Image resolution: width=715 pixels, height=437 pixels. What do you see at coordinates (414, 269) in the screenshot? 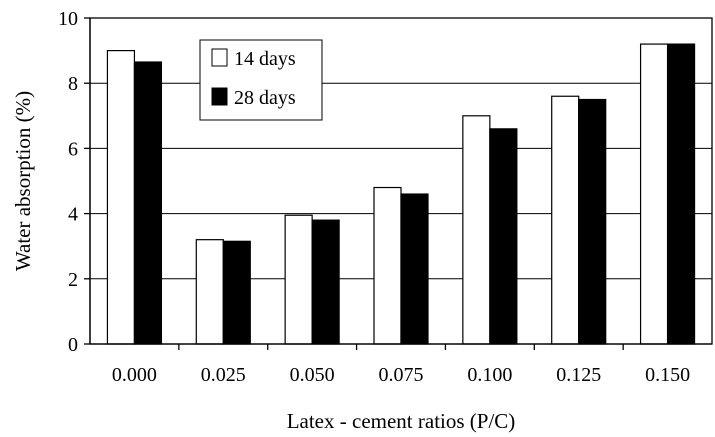
I see `bar-28-days-0.075` at bounding box center [414, 269].